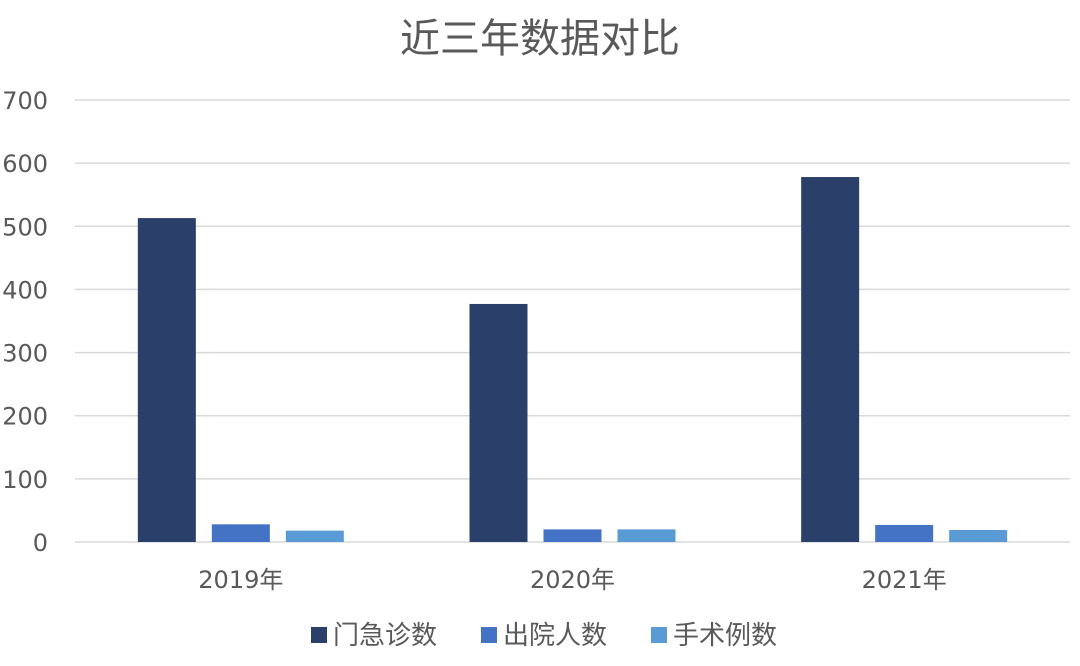  What do you see at coordinates (904, 580) in the screenshot?
I see `x-tick-label: 2021年` at bounding box center [904, 580].